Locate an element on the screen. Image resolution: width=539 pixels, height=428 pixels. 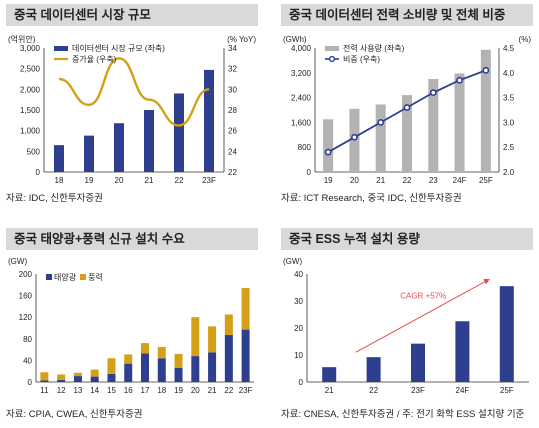
legend-label: 풍력 is located at coordinates (95, 277).